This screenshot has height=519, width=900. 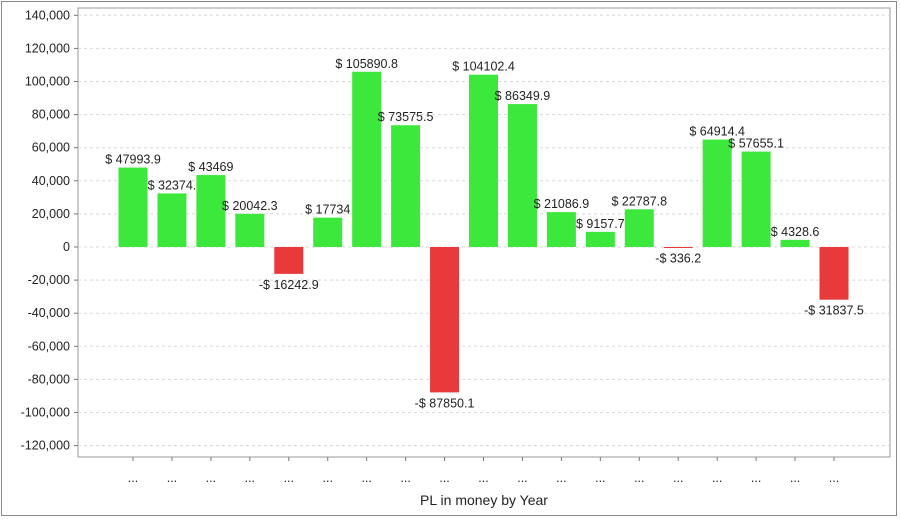 I want to click on data-label: $ 47993.9, so click(x=133, y=160).